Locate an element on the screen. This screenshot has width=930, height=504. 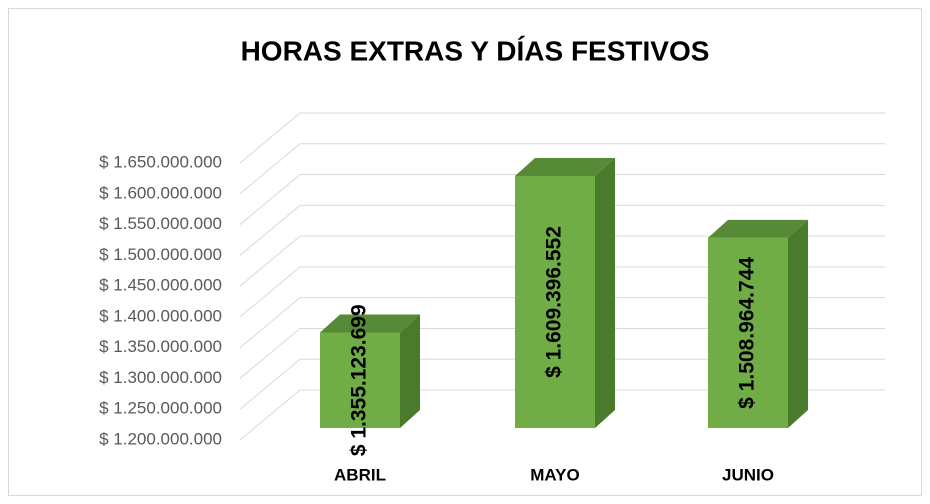
y-tick-label: $ 1.250.000.000 is located at coordinates (160, 408).